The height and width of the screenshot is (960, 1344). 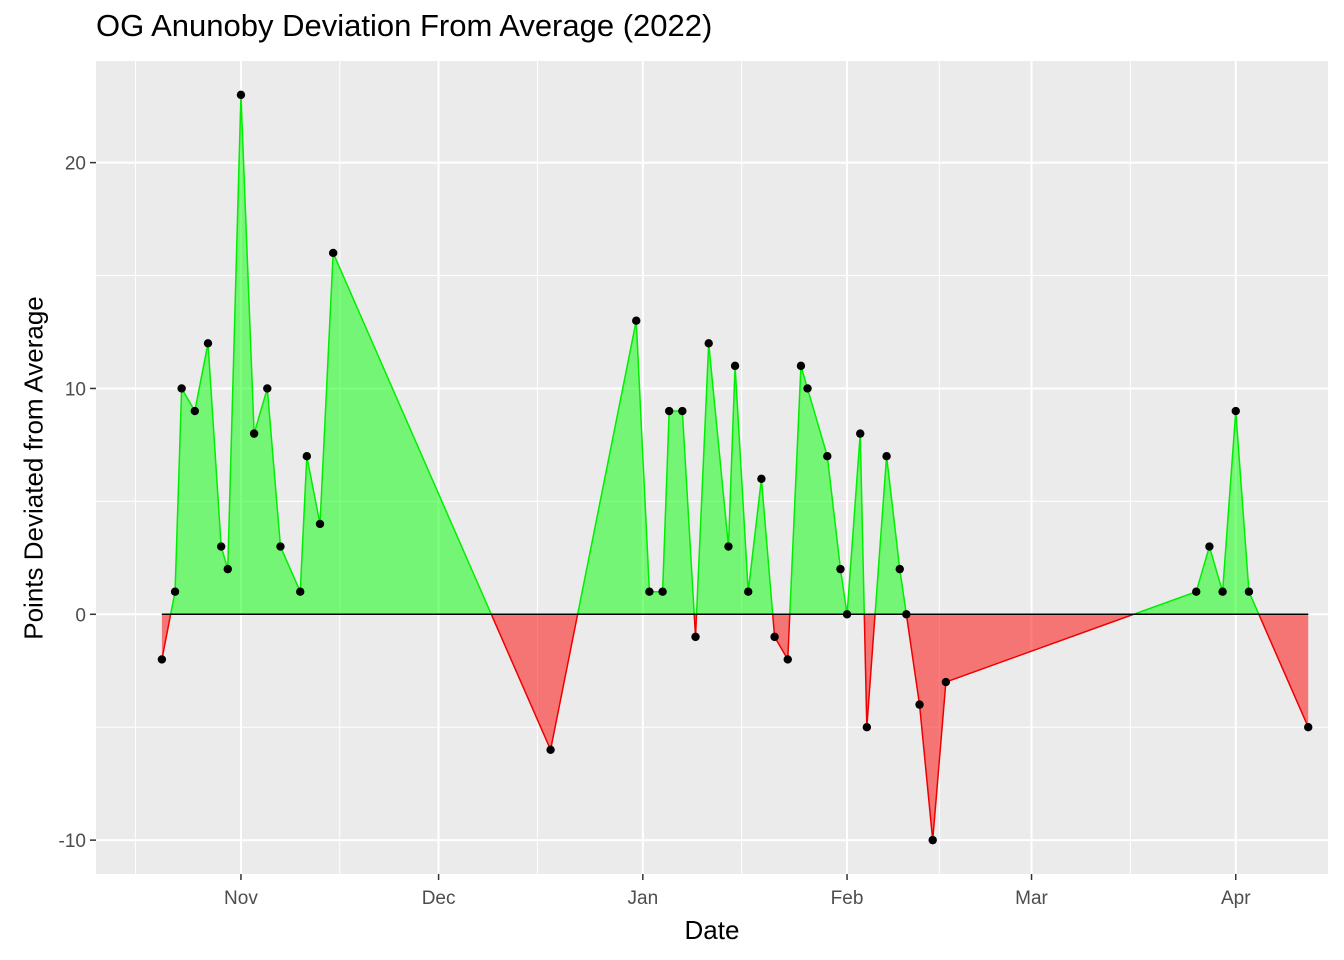 I want to click on x-axis-ticks: Nov Dec Jan Feb Mar Apr, so click(x=737, y=891).